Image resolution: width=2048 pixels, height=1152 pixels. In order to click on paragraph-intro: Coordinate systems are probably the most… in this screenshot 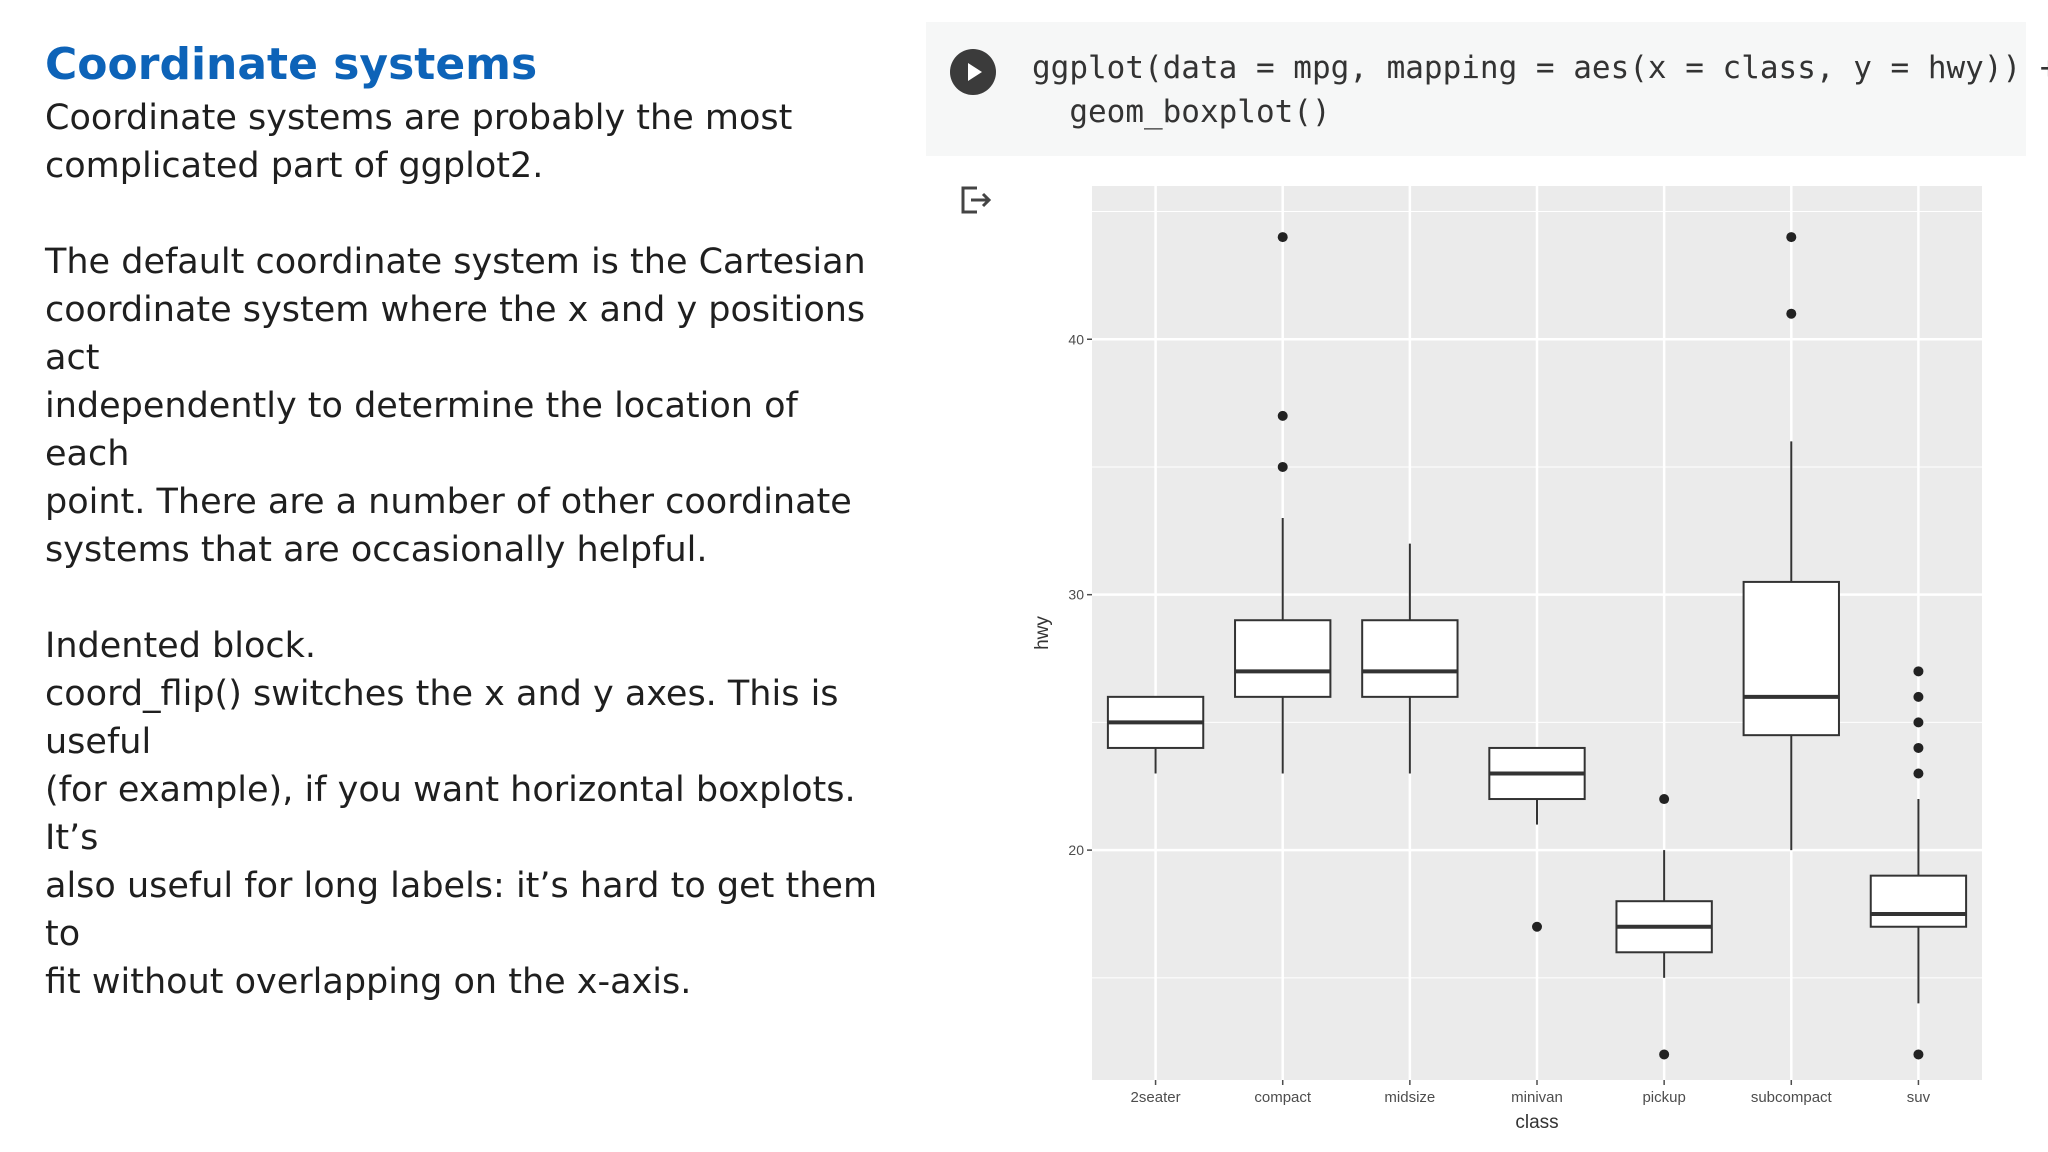, I will do `click(465, 142)`.